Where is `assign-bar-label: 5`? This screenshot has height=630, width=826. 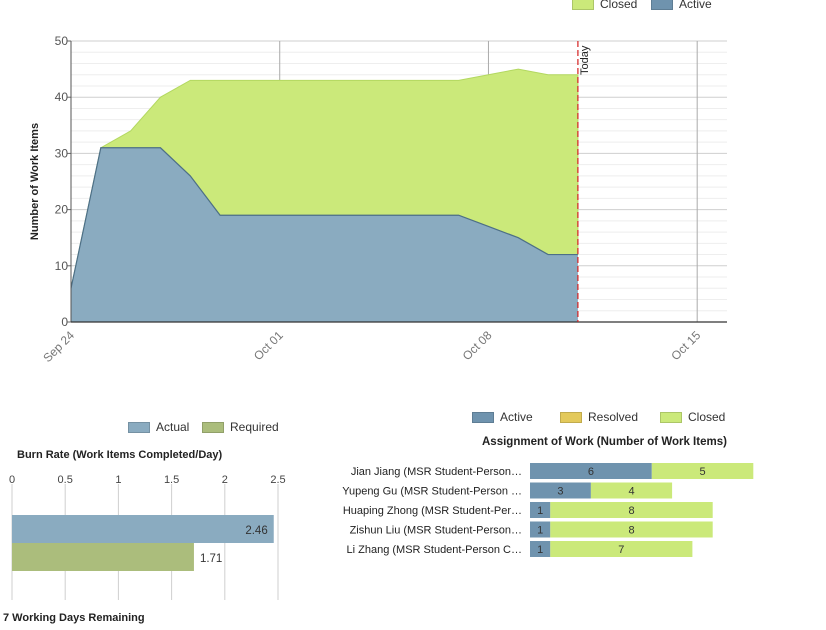
assign-bar-label: 5 is located at coordinates (702, 472).